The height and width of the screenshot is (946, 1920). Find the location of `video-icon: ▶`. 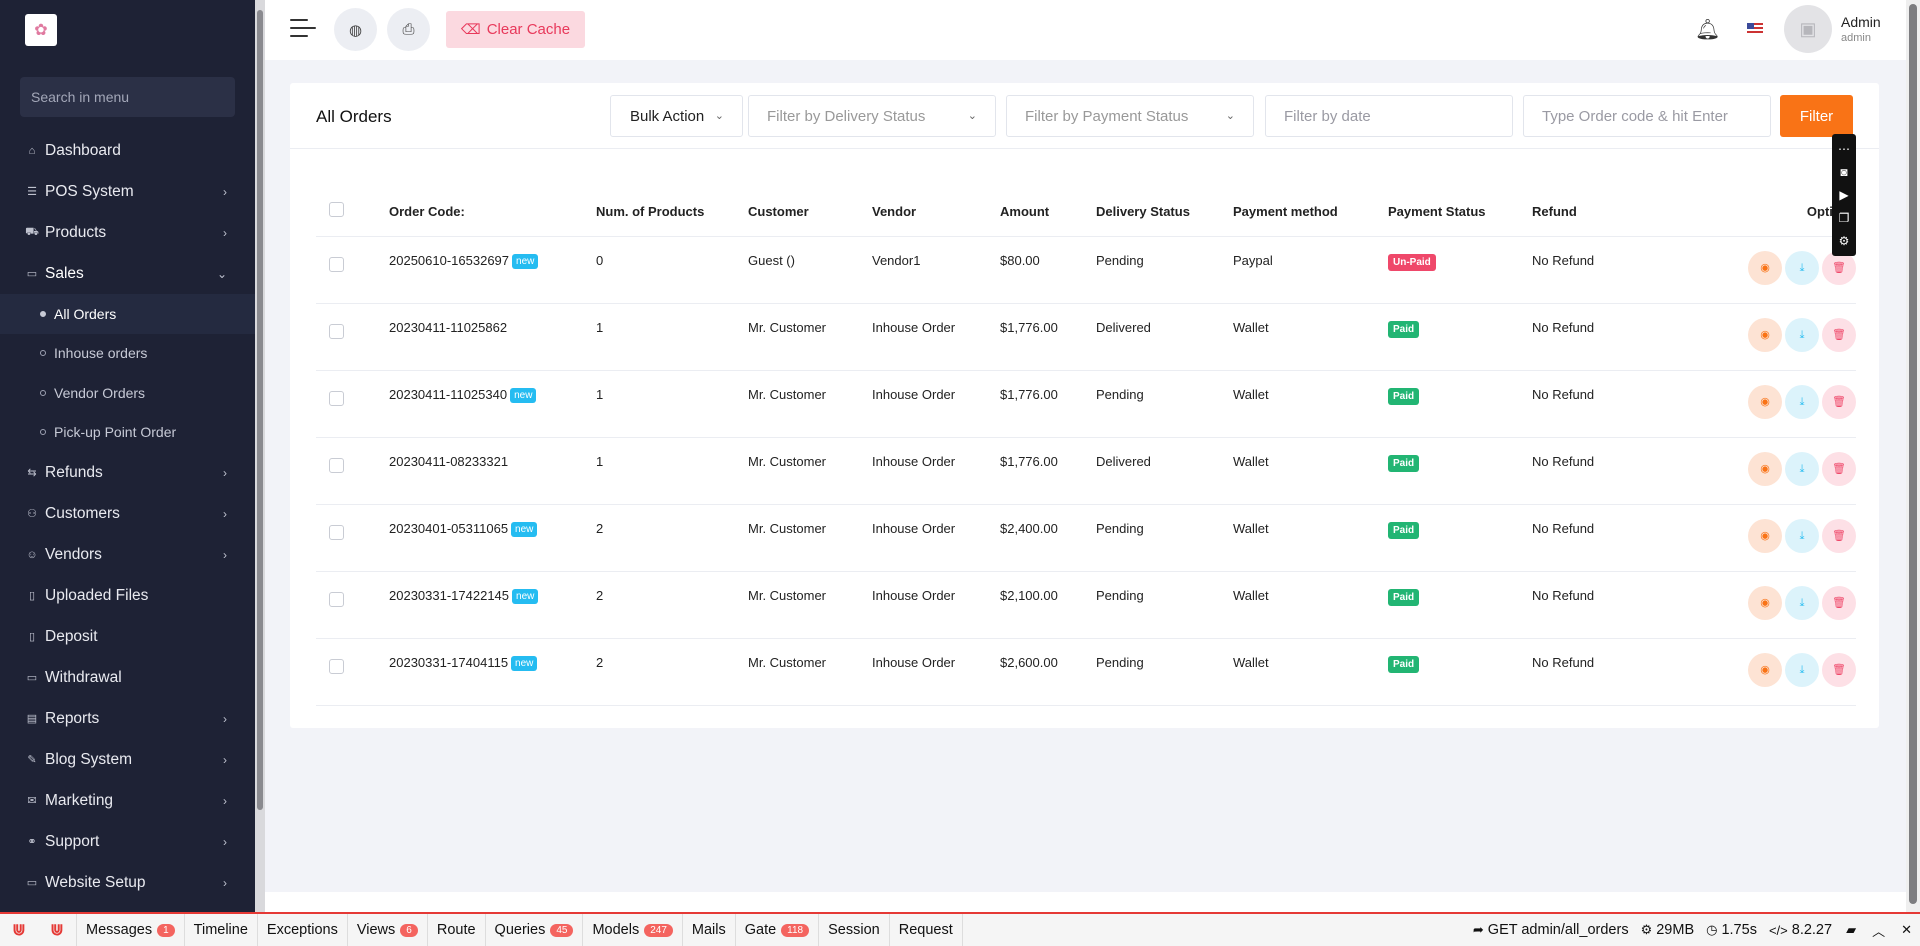

video-icon: ▶ is located at coordinates (1844, 194).